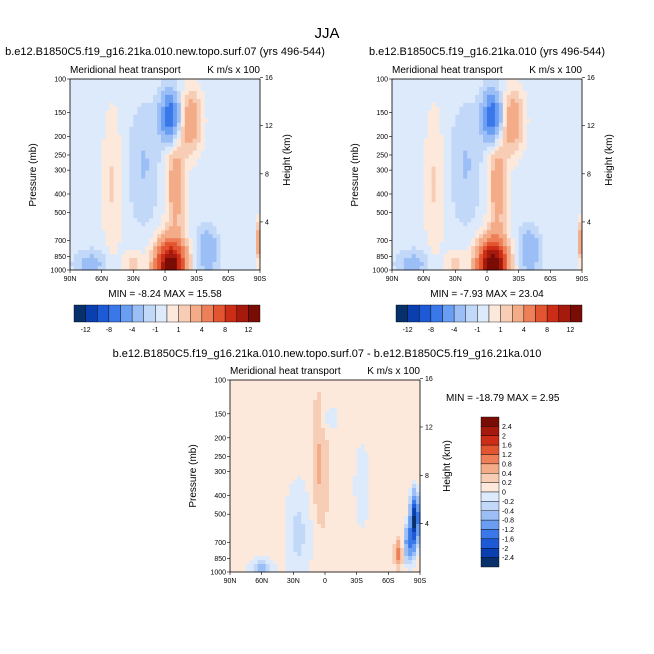 The image size is (654, 654). Describe the element at coordinates (219, 313) in the screenshot. I see `panel-1-colorbar-swatch` at that location.